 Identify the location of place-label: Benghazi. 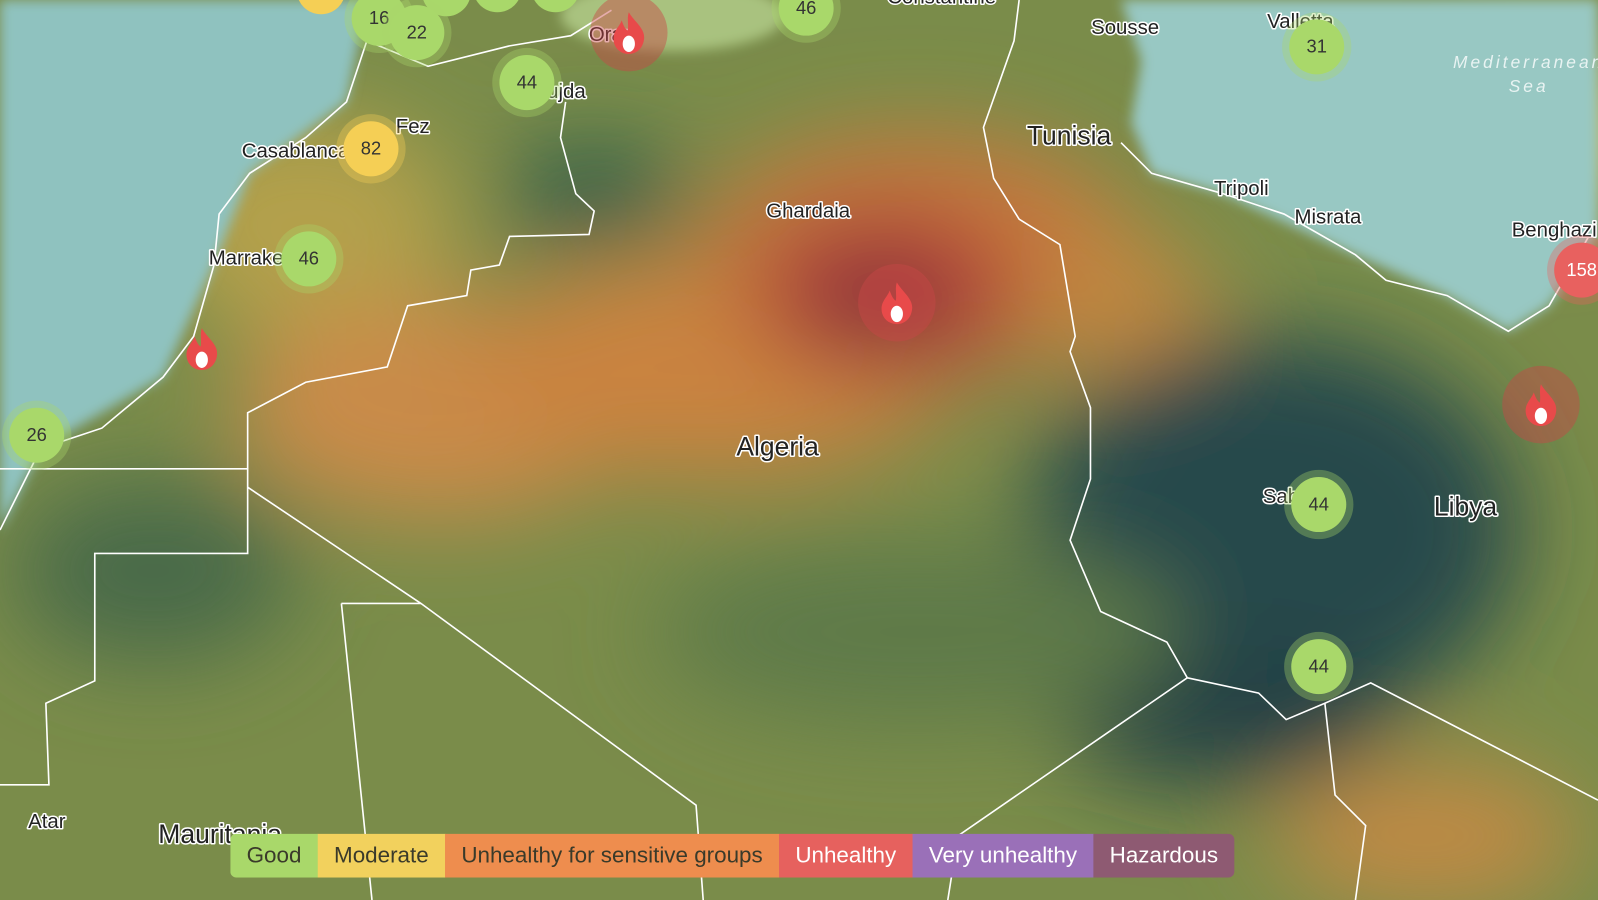
(1554, 231).